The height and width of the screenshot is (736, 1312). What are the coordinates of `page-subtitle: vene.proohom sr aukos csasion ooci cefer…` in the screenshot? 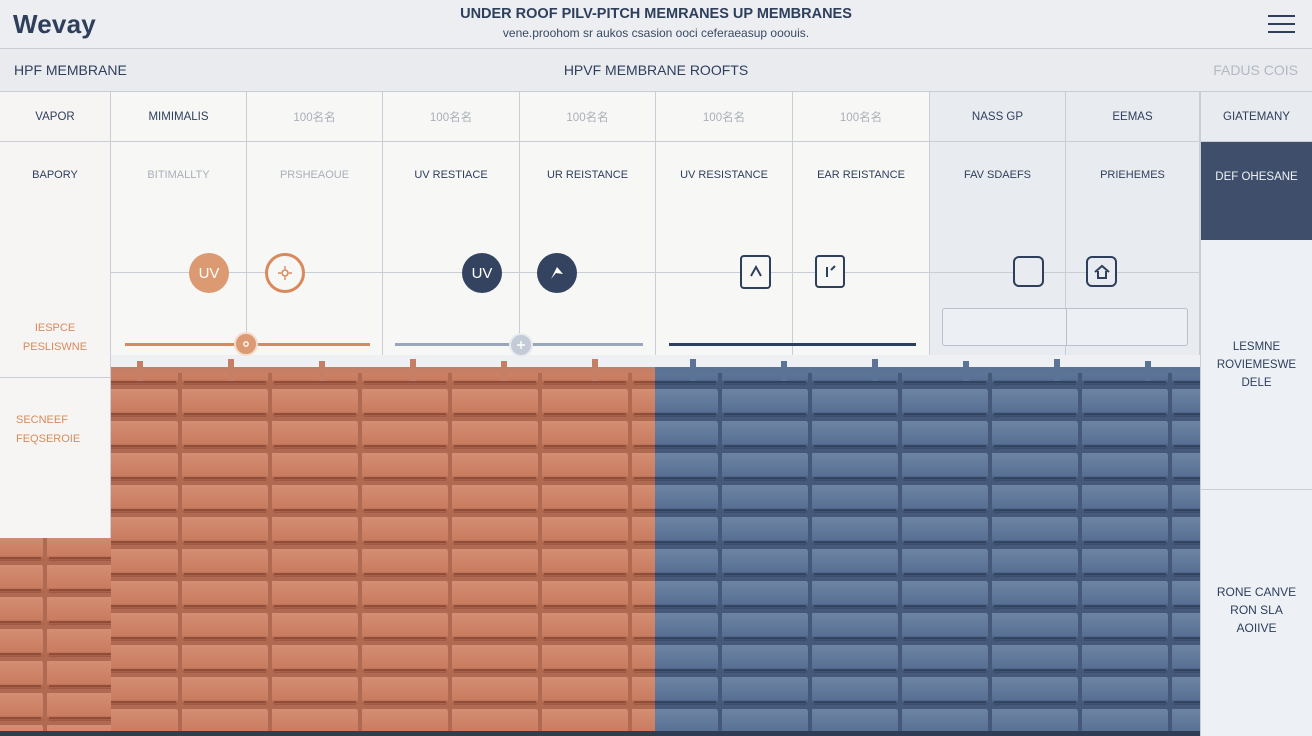 It's located at (656, 33).